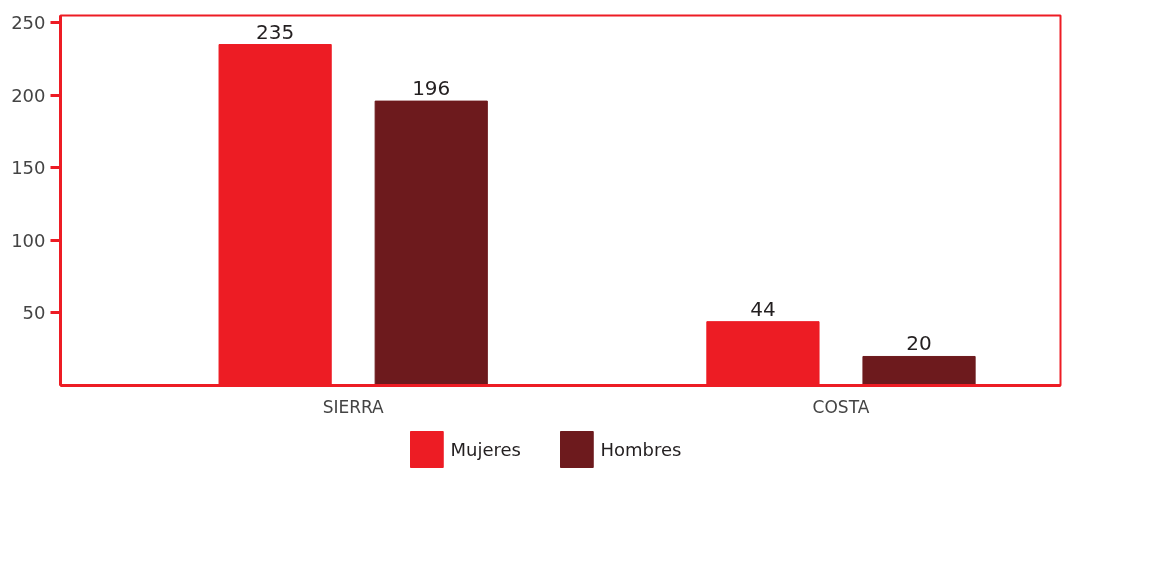 The height and width of the screenshot is (562, 1171). Describe the element at coordinates (763, 308) in the screenshot. I see `data-label: 44` at that location.